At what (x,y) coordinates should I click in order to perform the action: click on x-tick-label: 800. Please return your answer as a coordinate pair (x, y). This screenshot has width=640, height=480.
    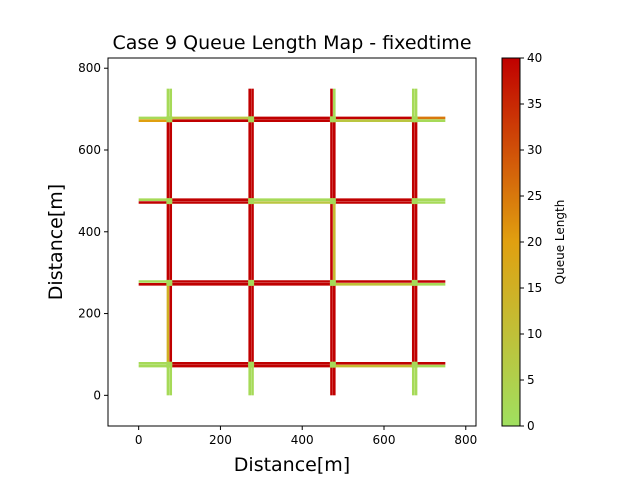
    Looking at the image, I should click on (465, 440).